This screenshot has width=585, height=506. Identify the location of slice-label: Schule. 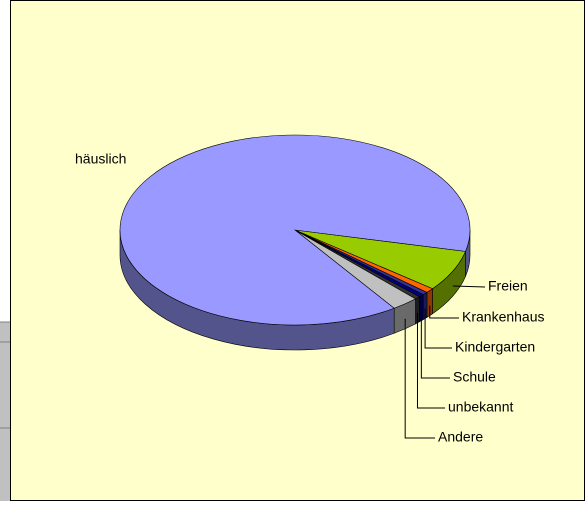
(474, 377).